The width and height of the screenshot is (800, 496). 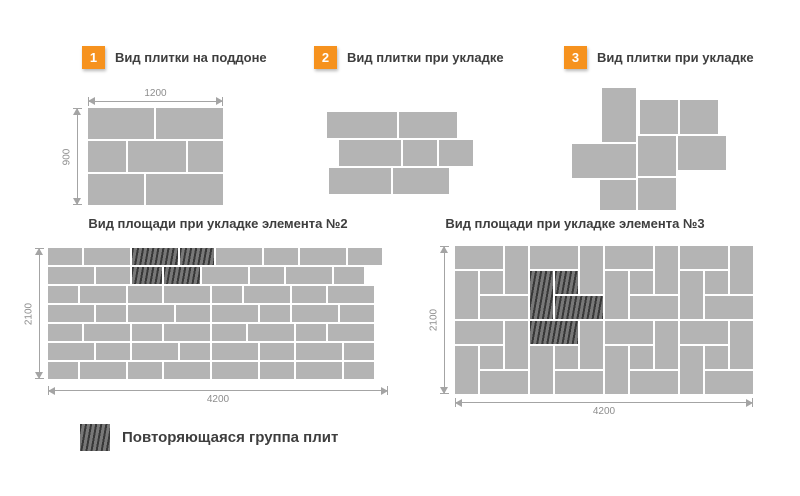 What do you see at coordinates (604, 408) in the screenshot?
I see `area-3-width-dimension: 4200` at bounding box center [604, 408].